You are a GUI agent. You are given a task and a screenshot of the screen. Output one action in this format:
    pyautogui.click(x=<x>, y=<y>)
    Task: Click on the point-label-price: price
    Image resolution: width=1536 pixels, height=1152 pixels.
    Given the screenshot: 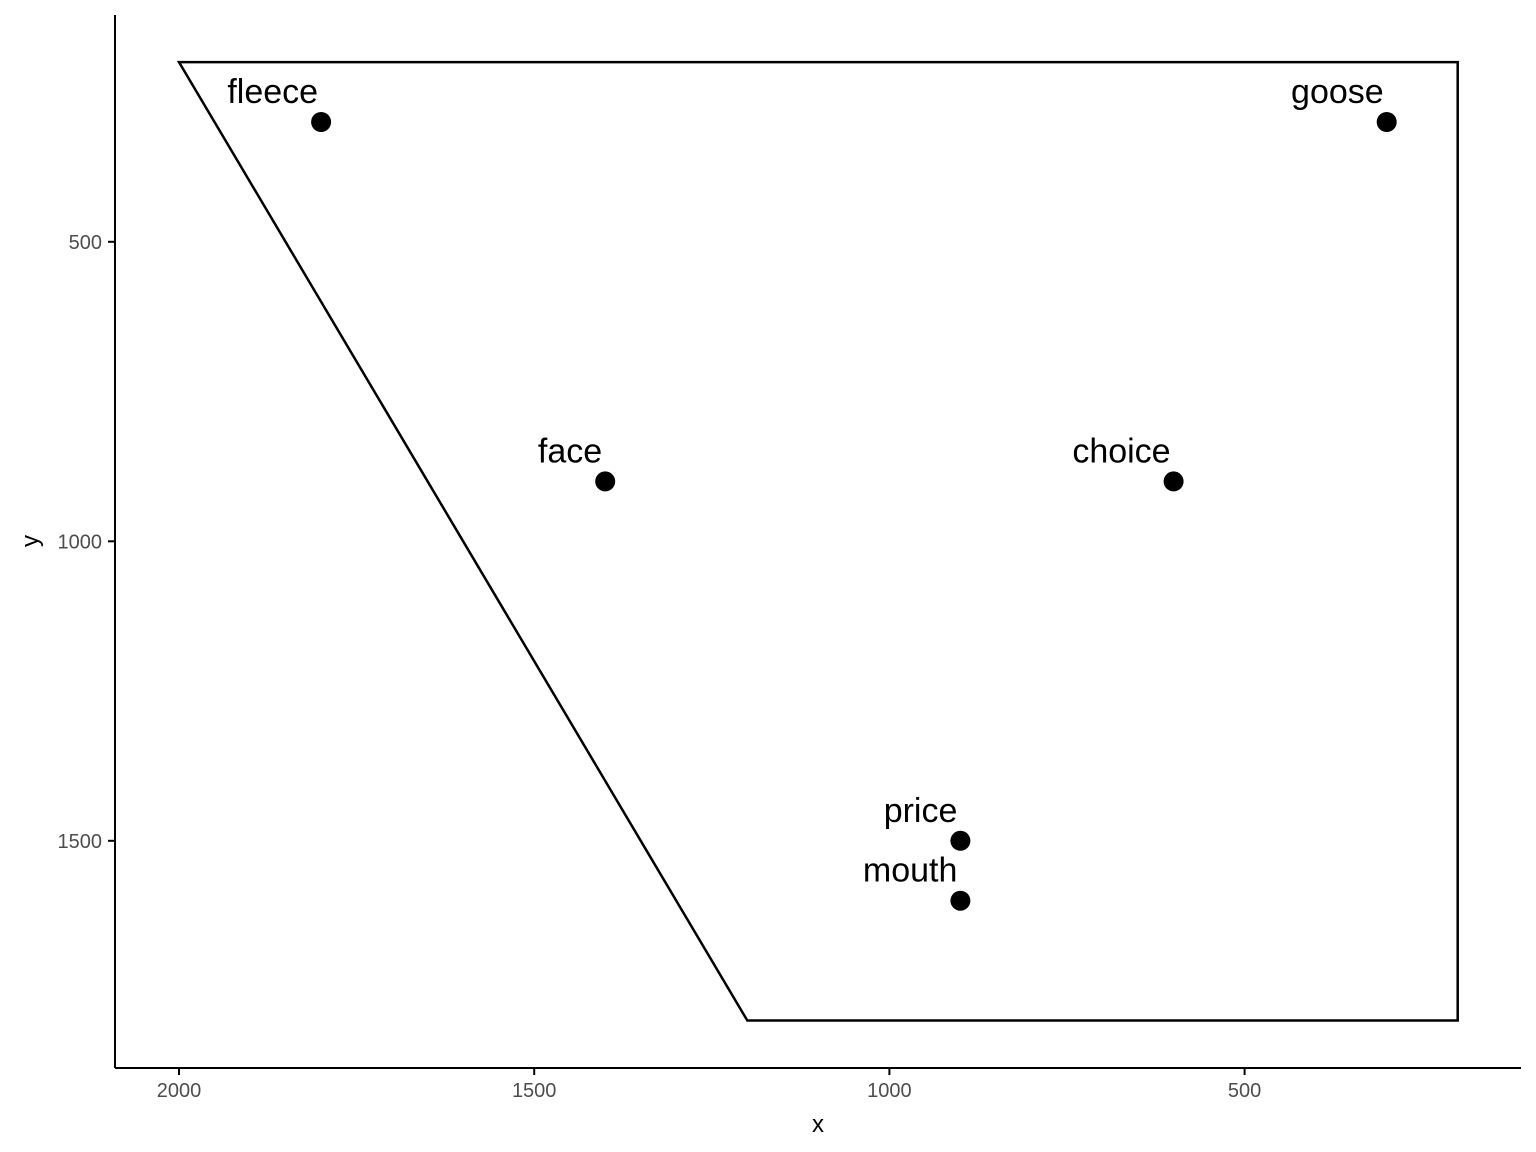 What is the action you would take?
    pyautogui.click(x=921, y=811)
    